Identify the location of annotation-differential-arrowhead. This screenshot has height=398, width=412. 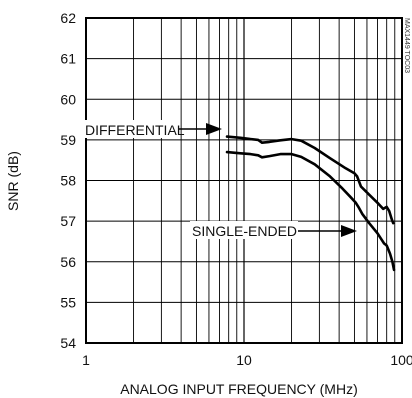
(214, 129).